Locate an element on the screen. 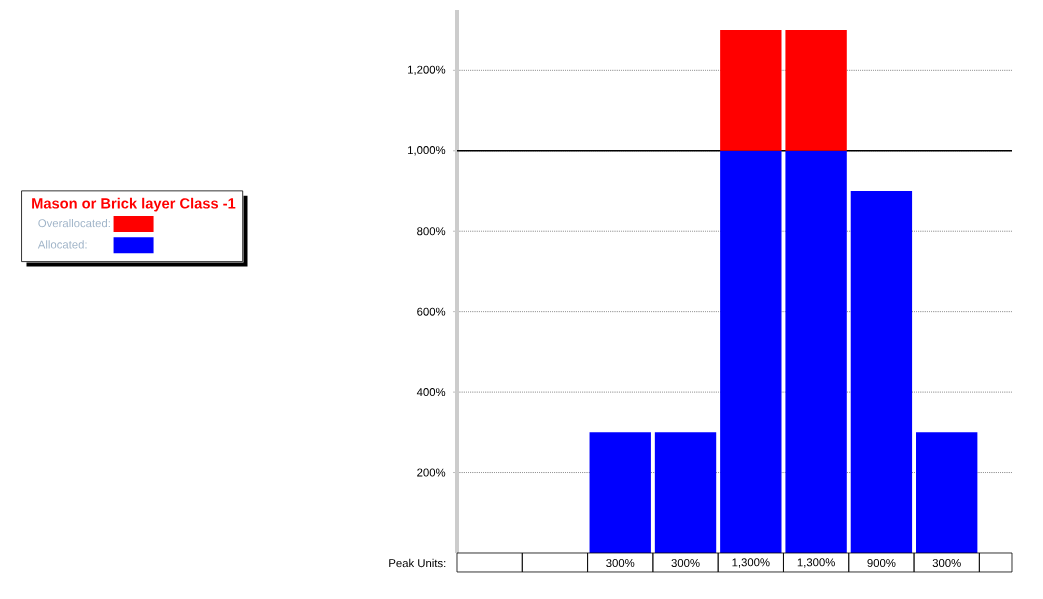 This screenshot has height=599, width=1043. legend-label: Allocated: is located at coordinates (62, 244).